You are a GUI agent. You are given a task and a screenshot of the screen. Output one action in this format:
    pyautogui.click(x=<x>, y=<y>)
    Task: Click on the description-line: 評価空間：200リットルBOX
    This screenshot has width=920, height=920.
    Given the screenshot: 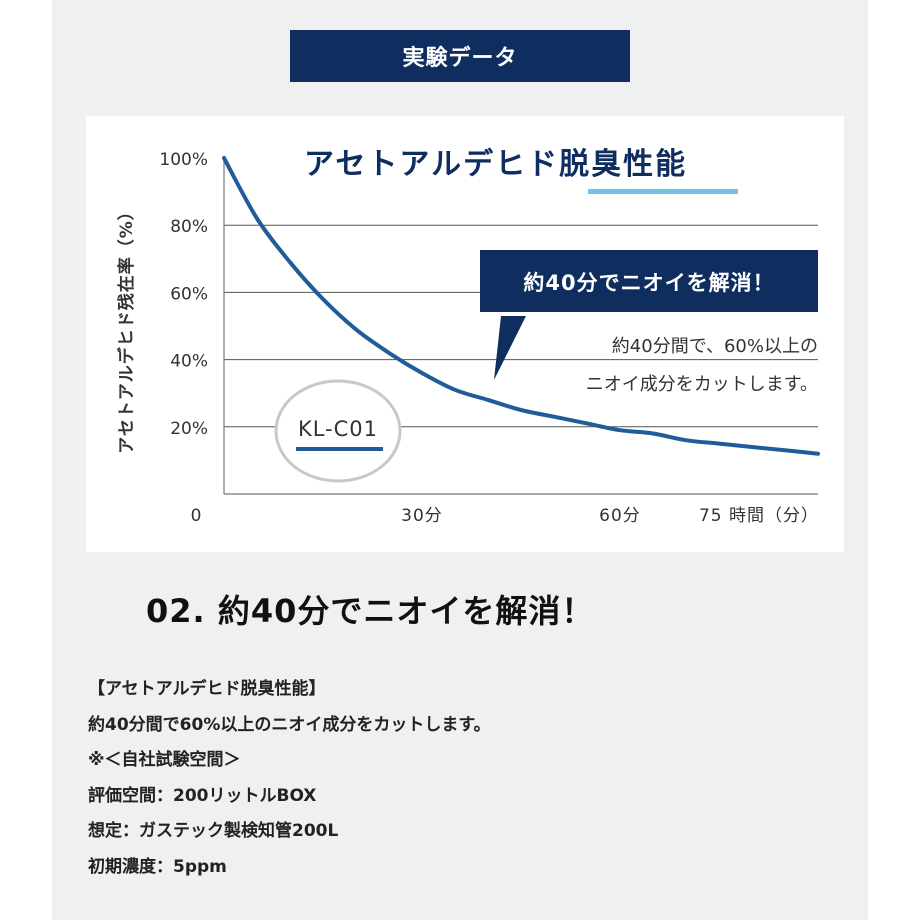 What is the action you would take?
    pyautogui.click(x=202, y=795)
    